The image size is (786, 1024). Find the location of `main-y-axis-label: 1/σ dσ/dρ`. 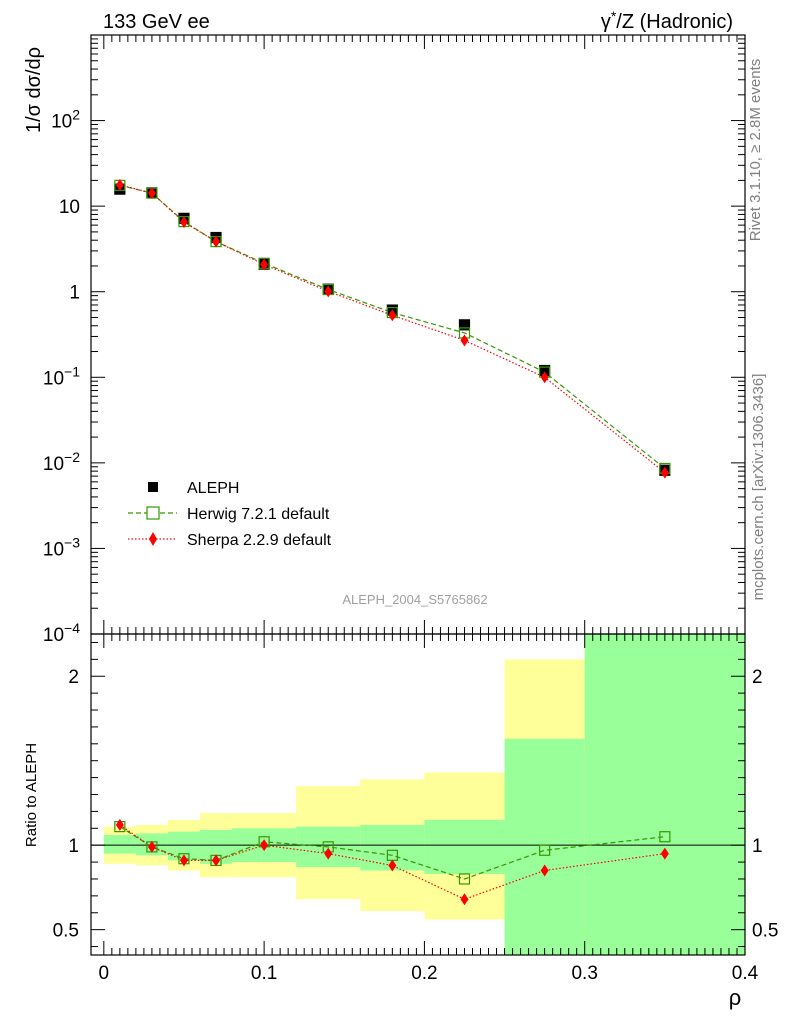

main-y-axis-label: 1/σ dσ/dρ is located at coordinates (34, 90).